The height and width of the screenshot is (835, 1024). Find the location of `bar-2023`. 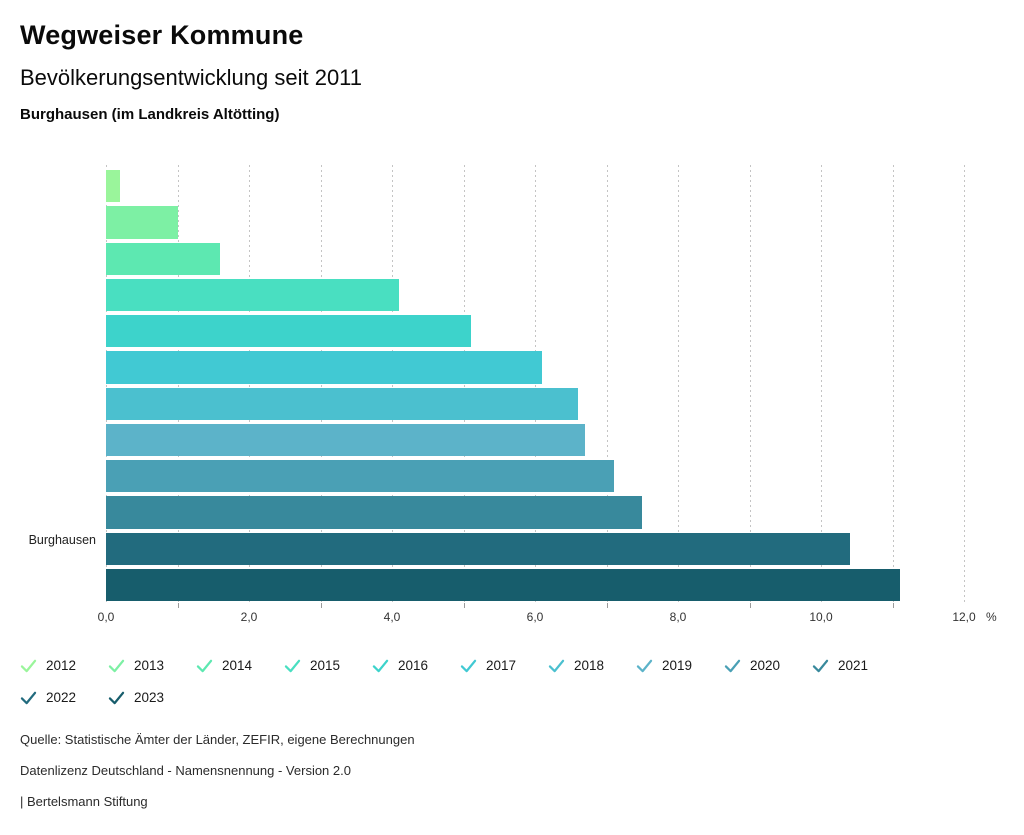

bar-2023 is located at coordinates (503, 585).